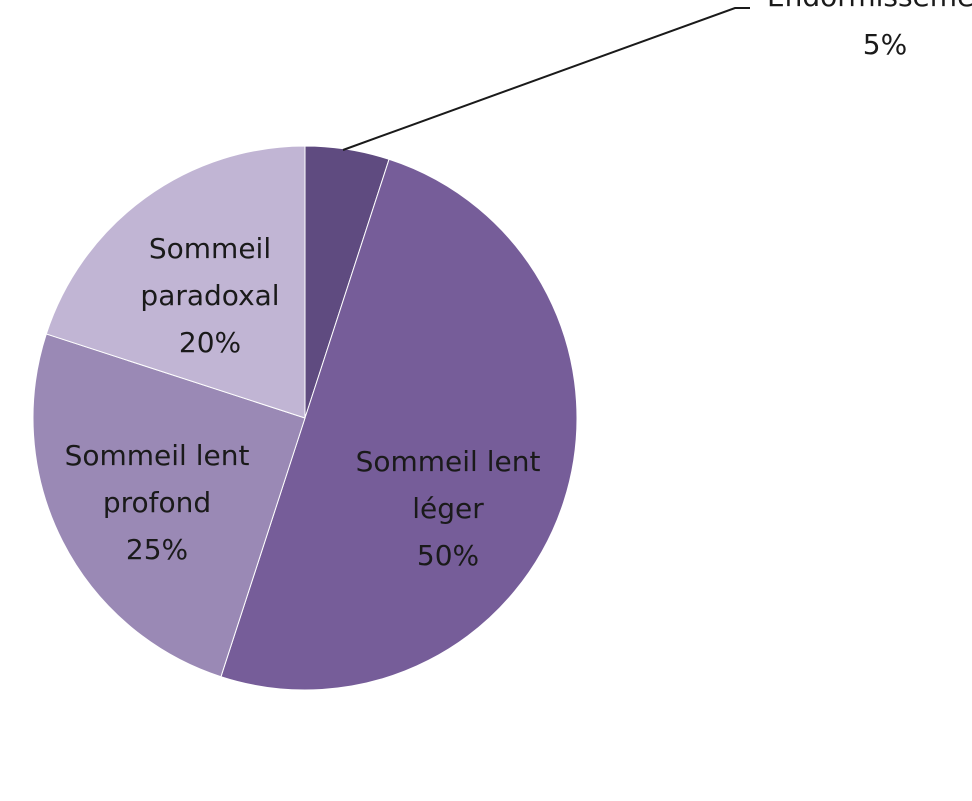 The height and width of the screenshot is (801, 972). Describe the element at coordinates (209, 272) in the screenshot. I see `slice-label: Sommeil paradoxal` at that location.